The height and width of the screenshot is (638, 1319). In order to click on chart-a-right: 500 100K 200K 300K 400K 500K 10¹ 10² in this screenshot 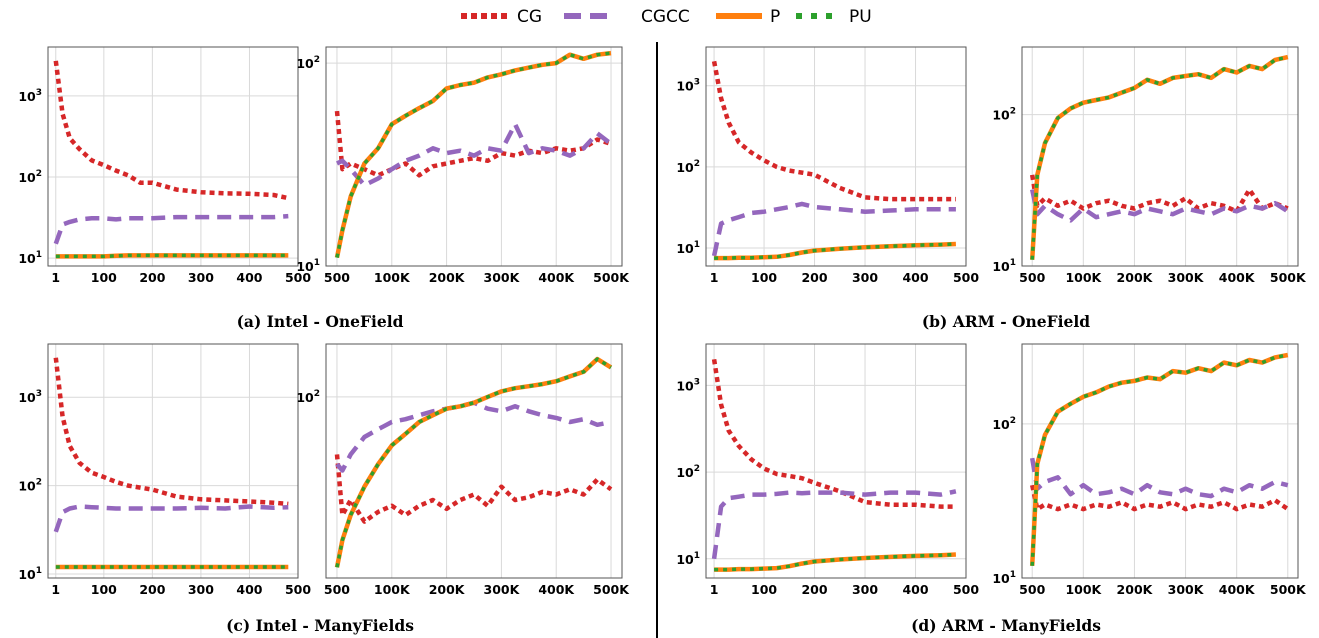, I will do `click(463, 165)`.